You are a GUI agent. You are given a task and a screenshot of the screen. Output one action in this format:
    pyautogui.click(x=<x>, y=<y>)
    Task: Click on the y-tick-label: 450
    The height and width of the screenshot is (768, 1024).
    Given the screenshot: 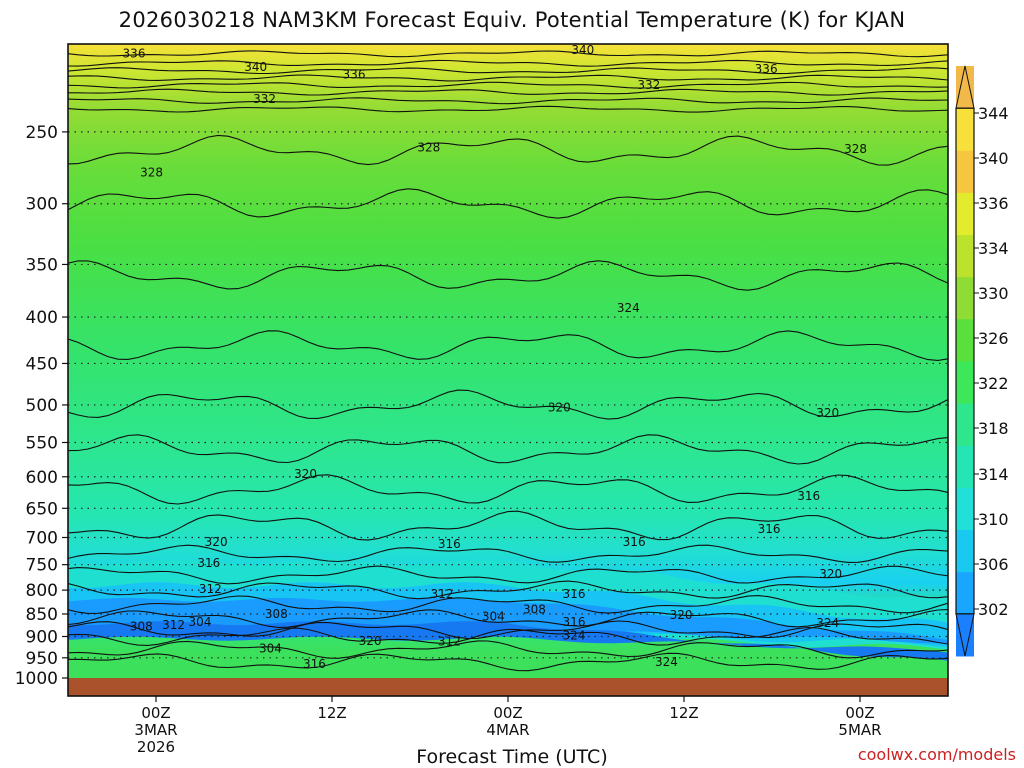 What is the action you would take?
    pyautogui.click(x=42, y=364)
    